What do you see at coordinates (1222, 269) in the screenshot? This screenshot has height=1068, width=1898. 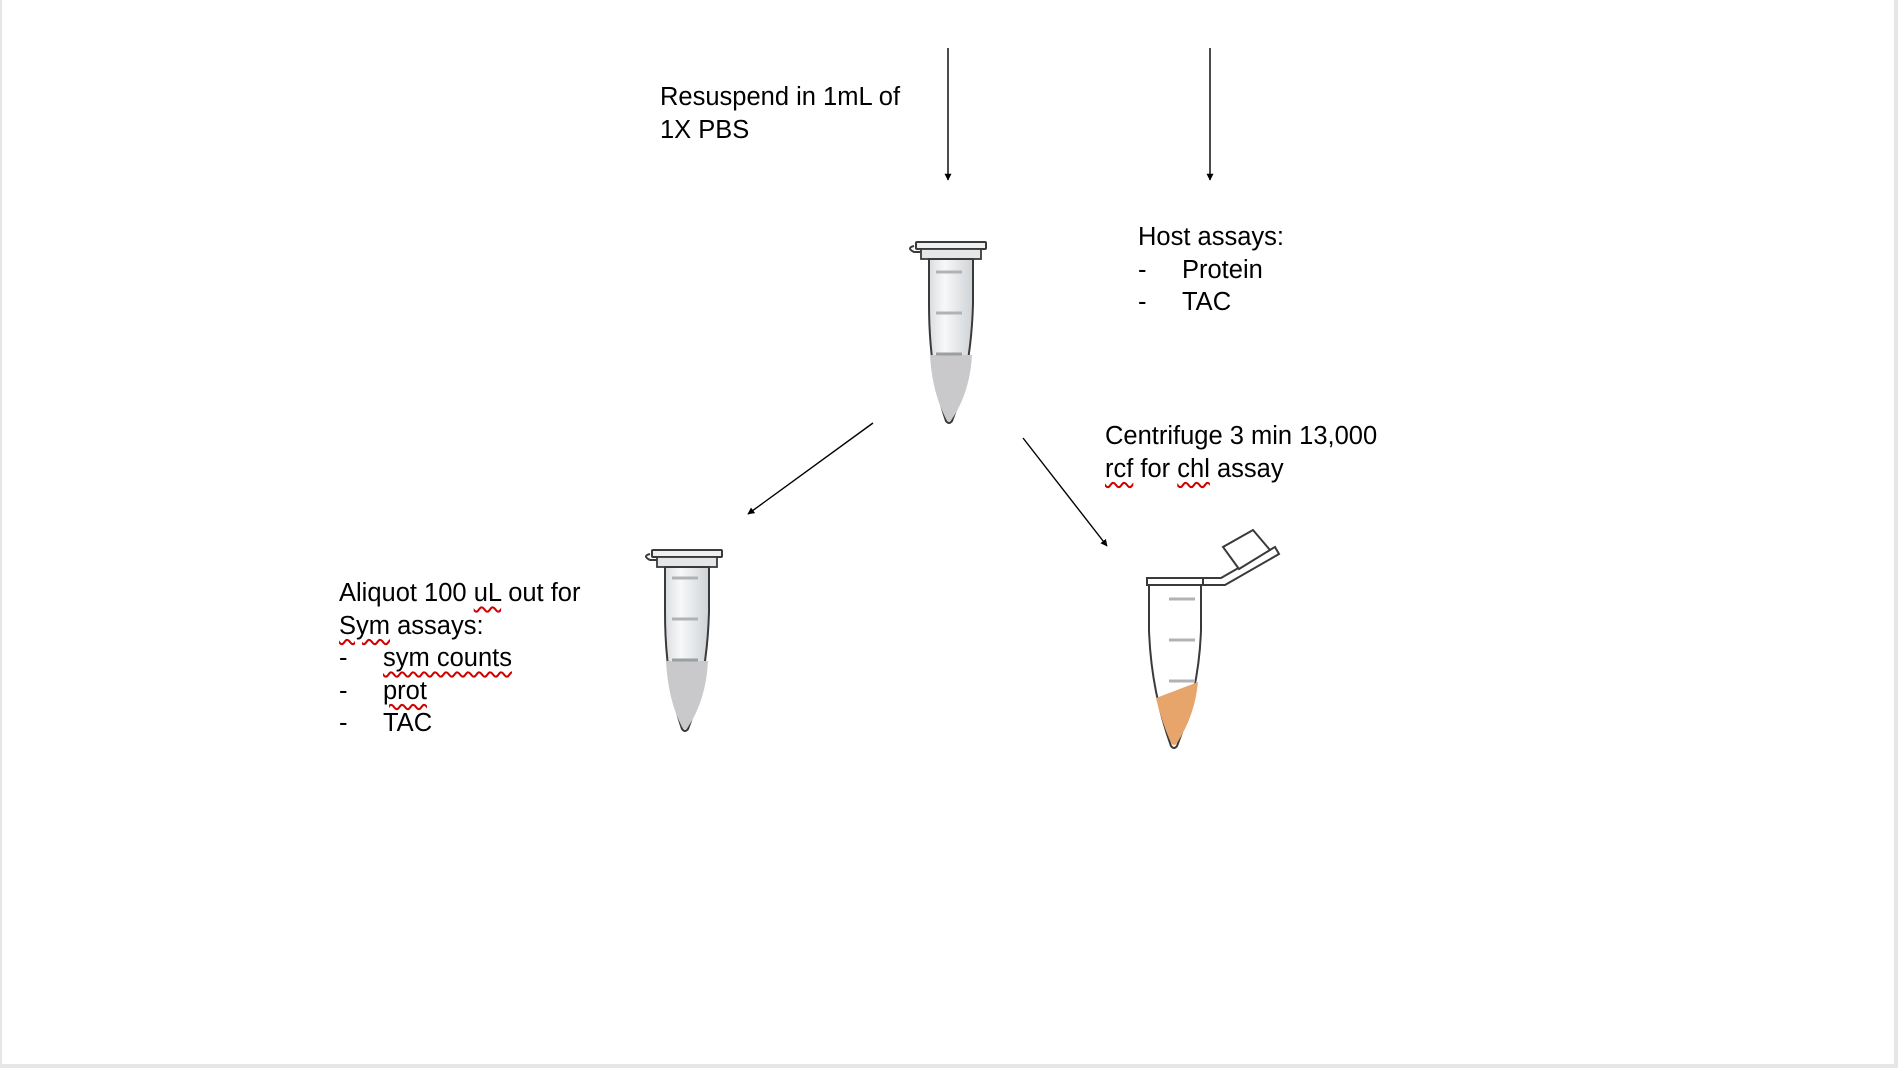 I see `host-assay-item-text: Protein` at bounding box center [1222, 269].